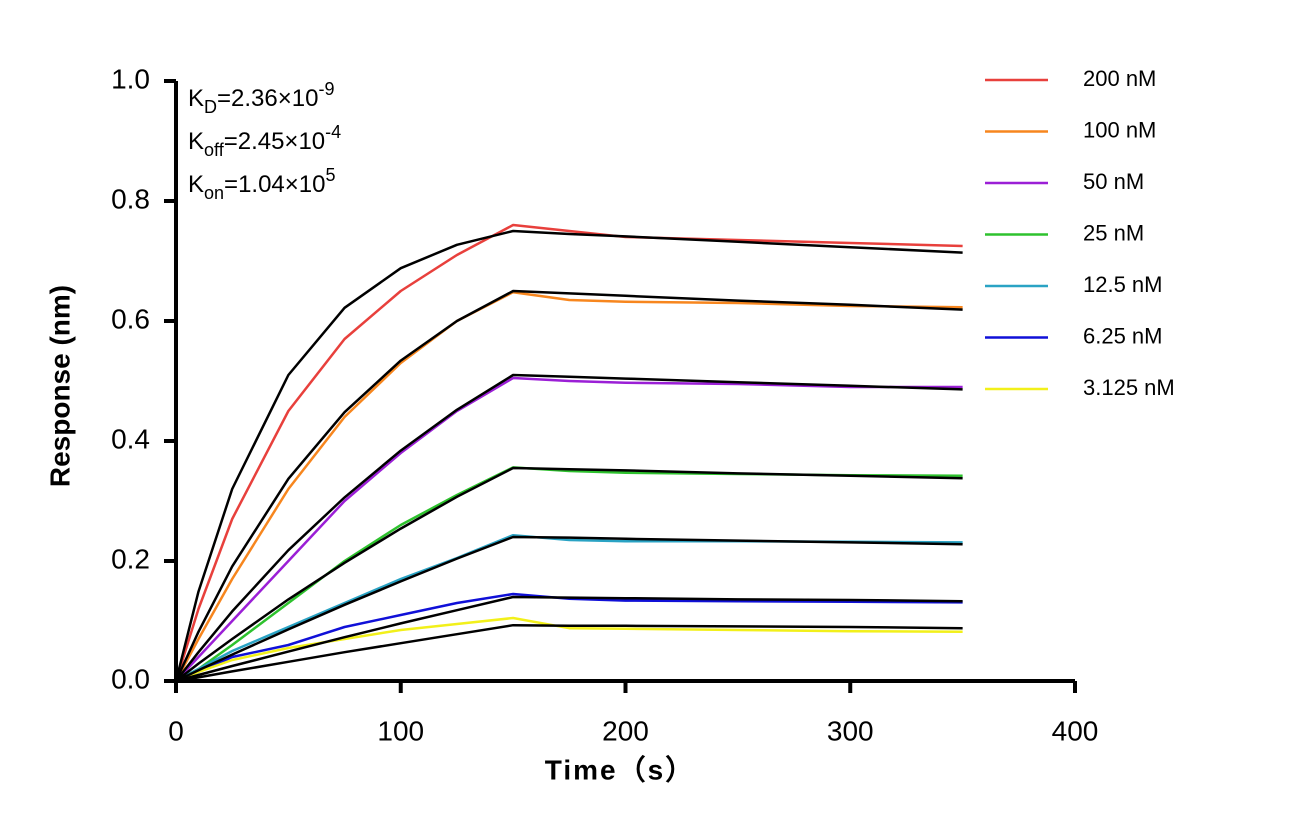 The image size is (1293, 834). I want to click on legend-label: 50 nM, so click(1113, 181).